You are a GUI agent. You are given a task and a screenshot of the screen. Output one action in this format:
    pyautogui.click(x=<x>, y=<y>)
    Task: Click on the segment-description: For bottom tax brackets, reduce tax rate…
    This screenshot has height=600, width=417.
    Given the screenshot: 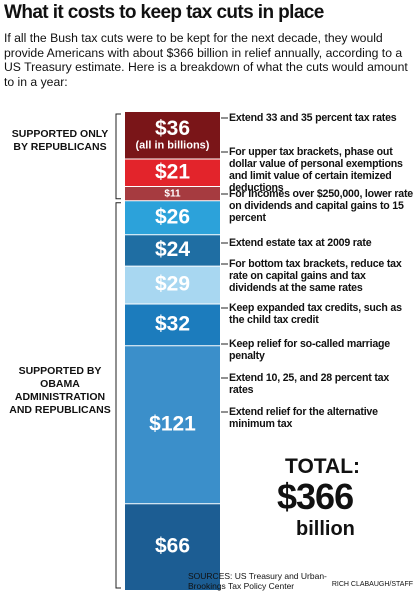 What is the action you would take?
    pyautogui.click(x=315, y=276)
    